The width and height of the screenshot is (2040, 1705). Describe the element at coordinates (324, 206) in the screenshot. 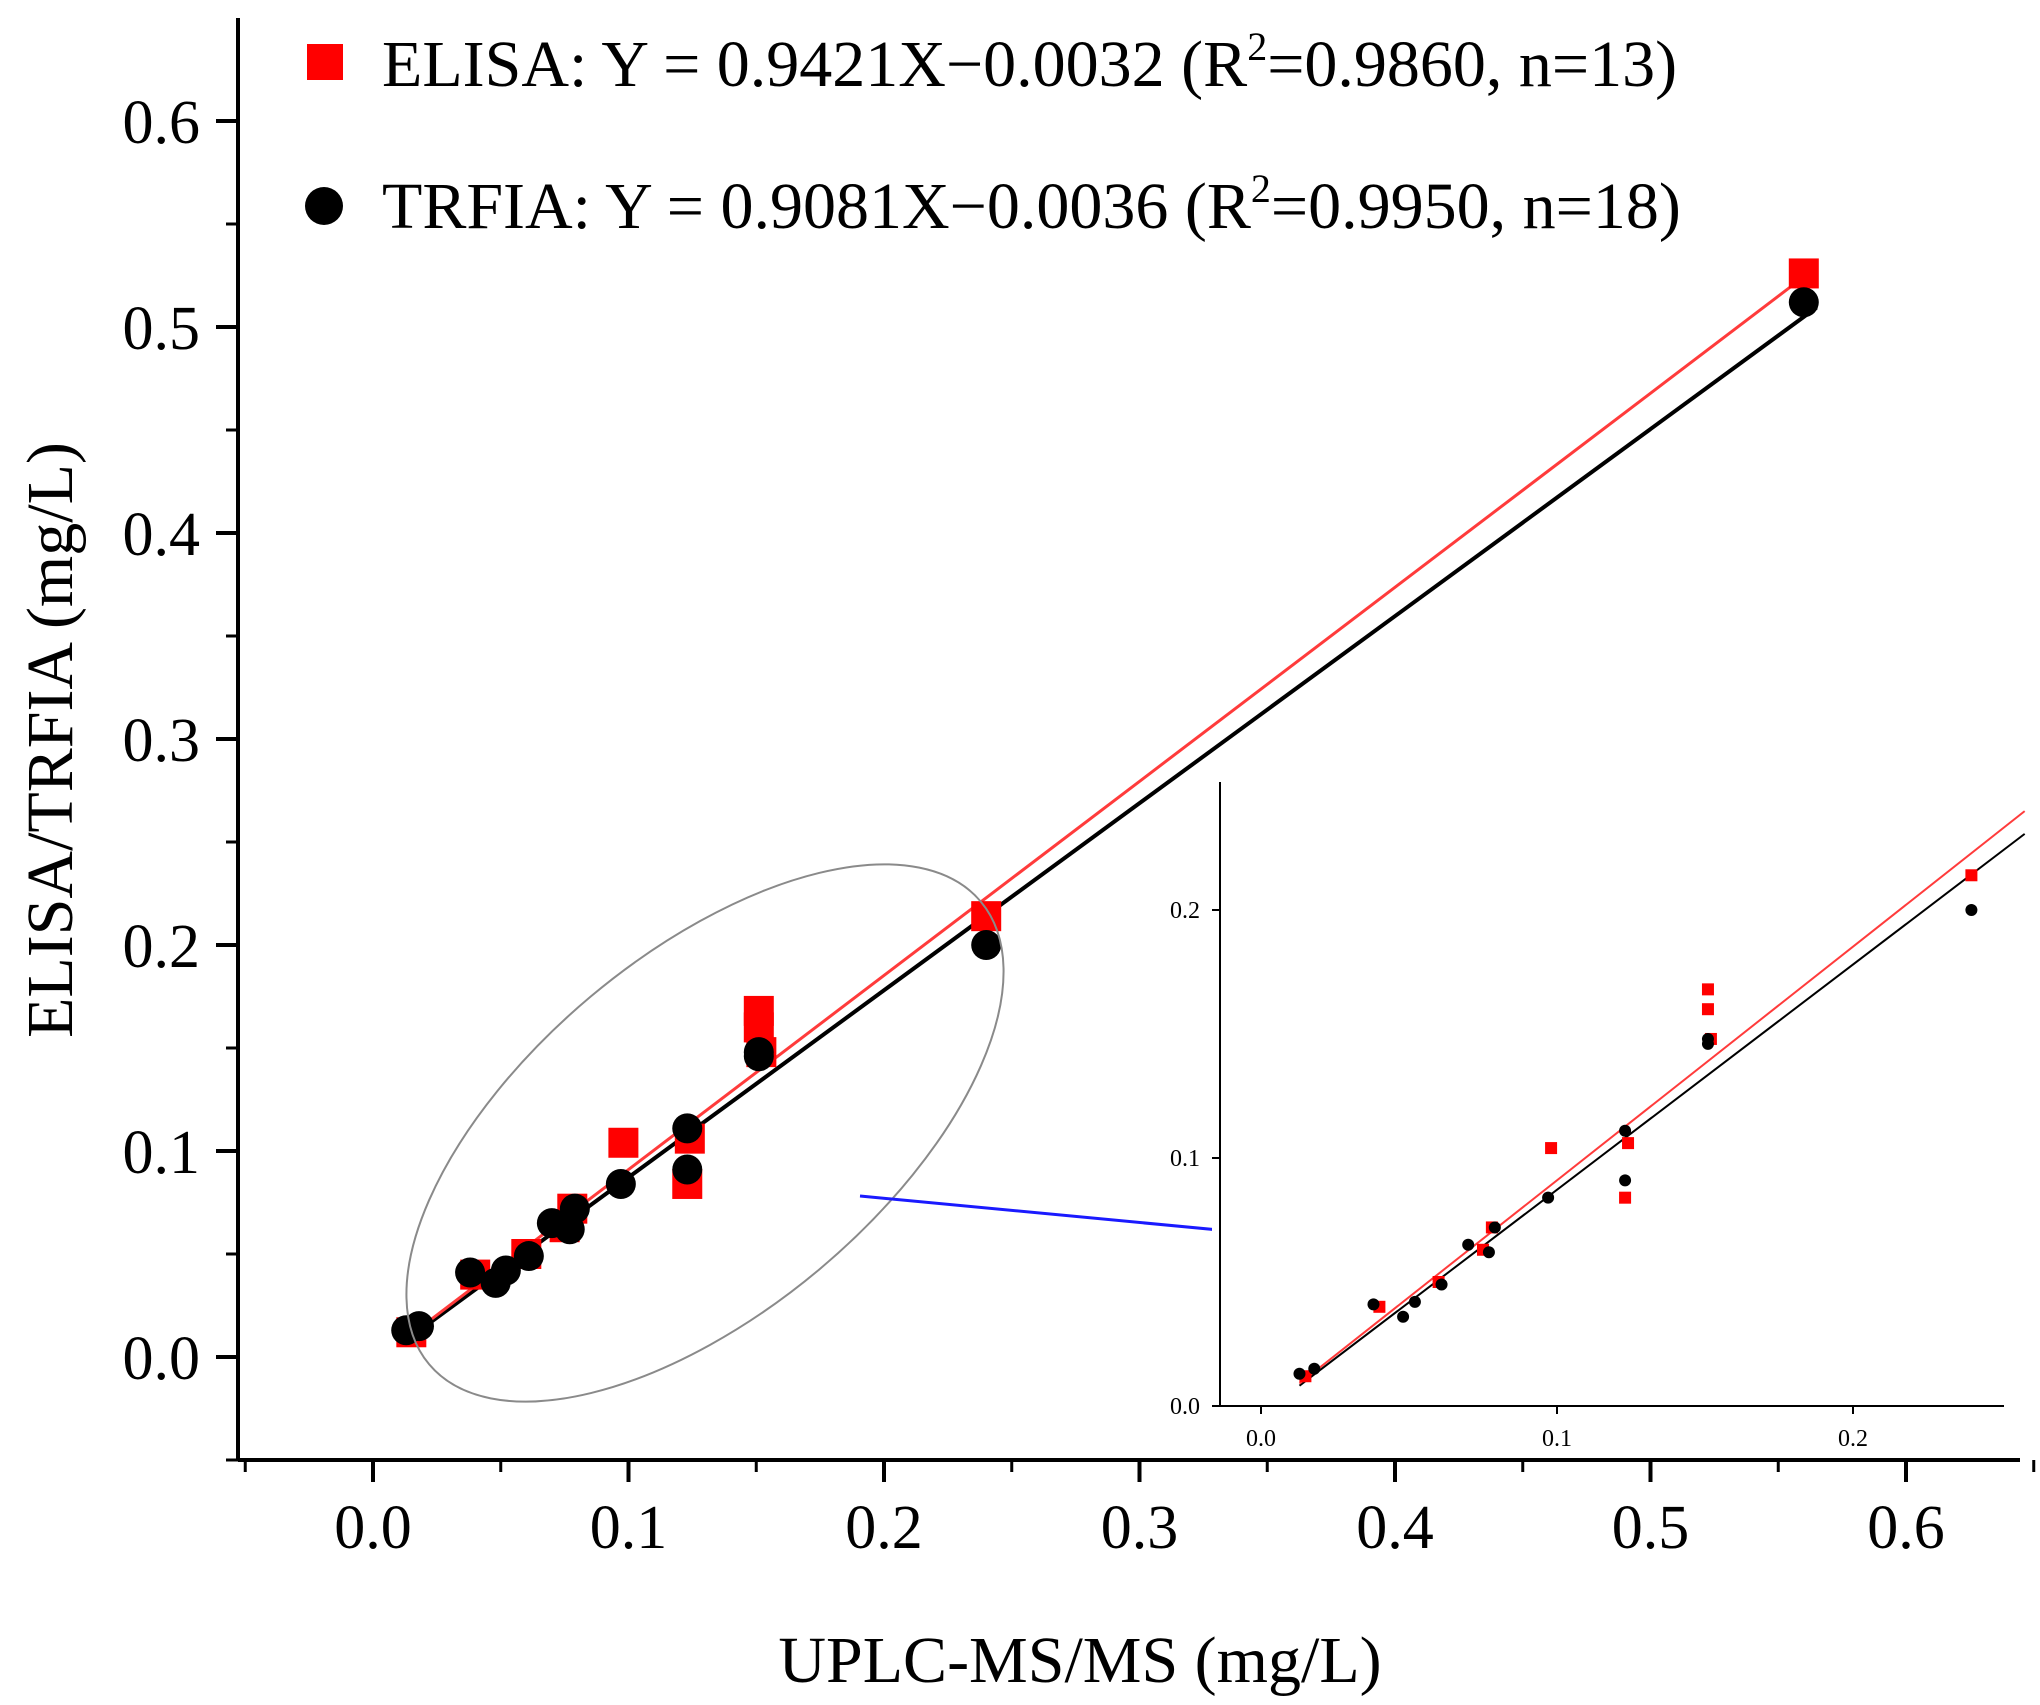

I see `legend-marker-trfia` at that location.